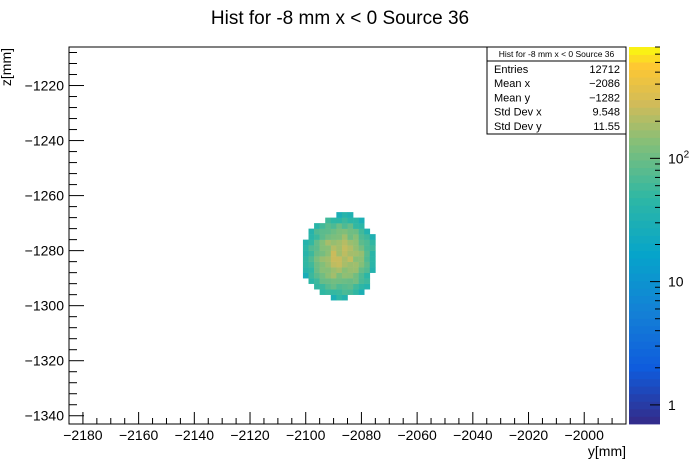  I want to click on colorbar-tick-label: 1, so click(672, 405).